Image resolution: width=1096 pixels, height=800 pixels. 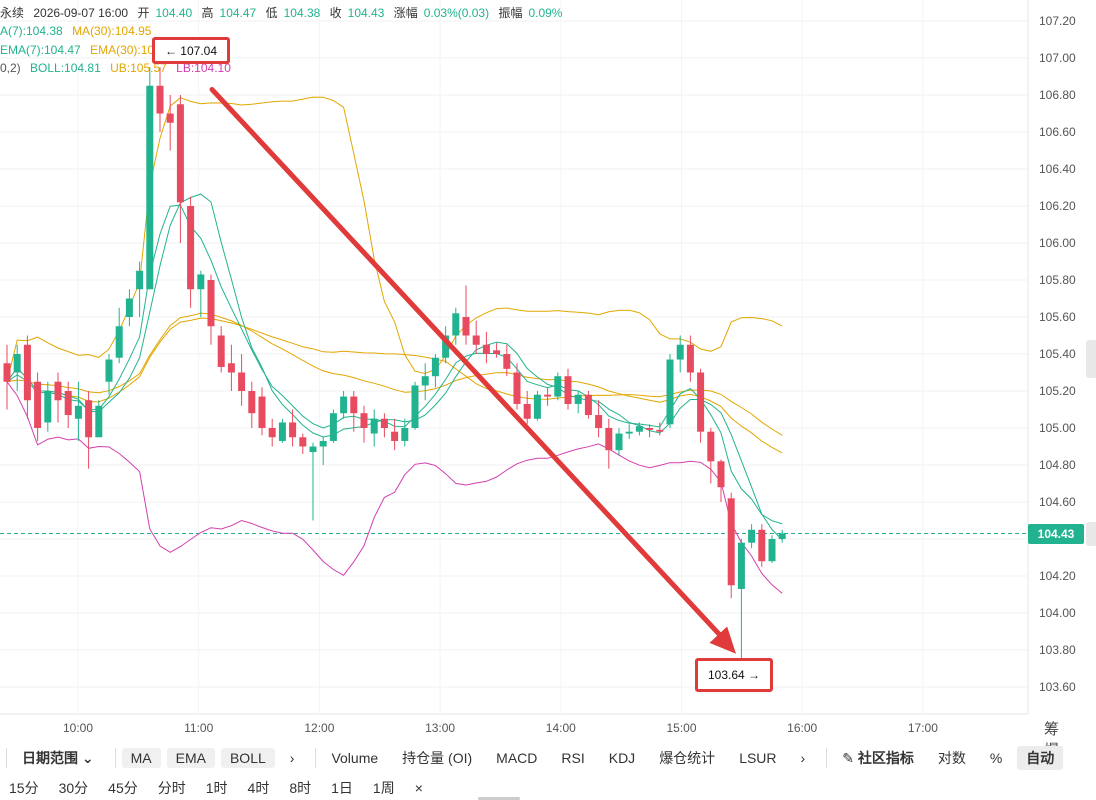 What do you see at coordinates (271, 13) in the screenshot?
I see `low-label: 低` at bounding box center [271, 13].